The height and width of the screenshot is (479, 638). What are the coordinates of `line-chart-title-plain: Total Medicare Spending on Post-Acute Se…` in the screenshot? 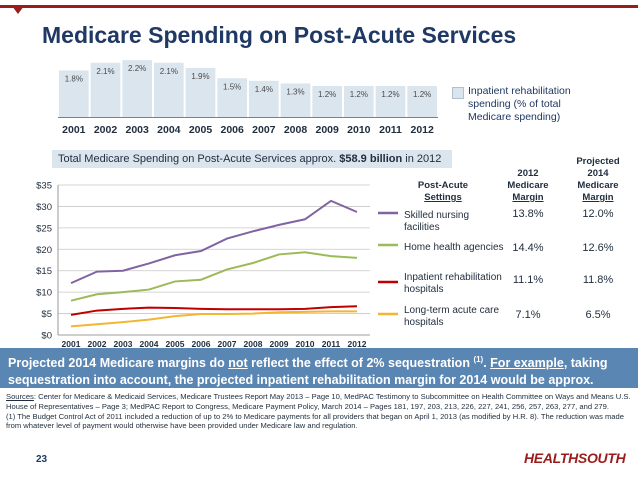 It's located at (199, 159).